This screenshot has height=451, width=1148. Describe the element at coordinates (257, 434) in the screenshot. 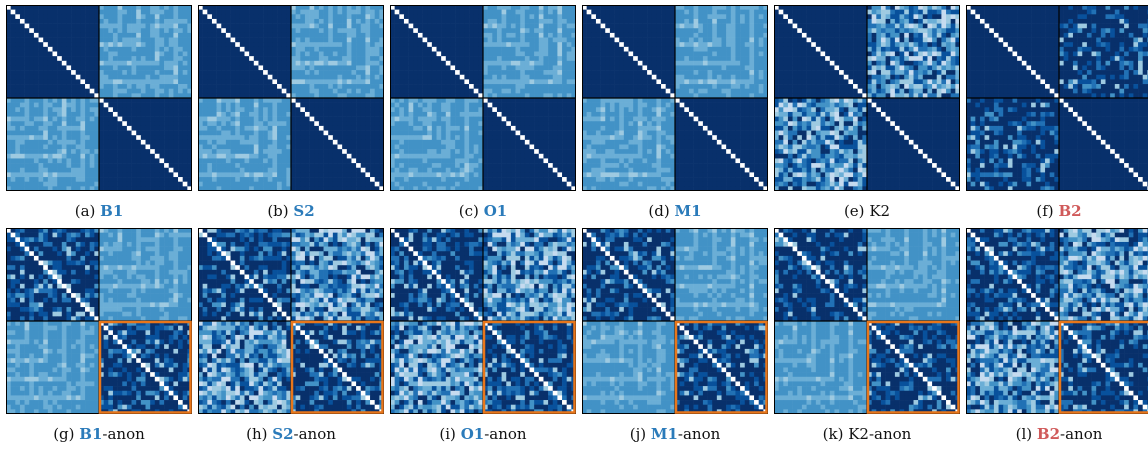

I see `caption-letter: (h)` at that location.